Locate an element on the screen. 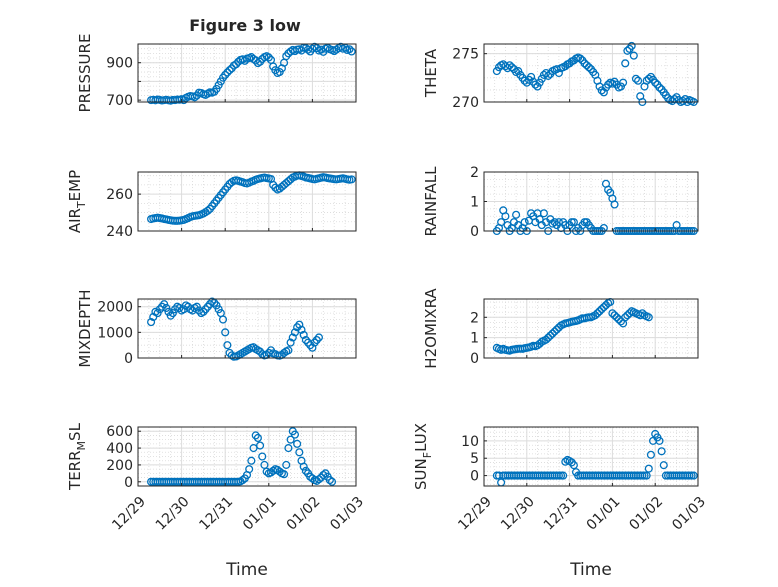  plot-area is located at coordinates (591, 456).